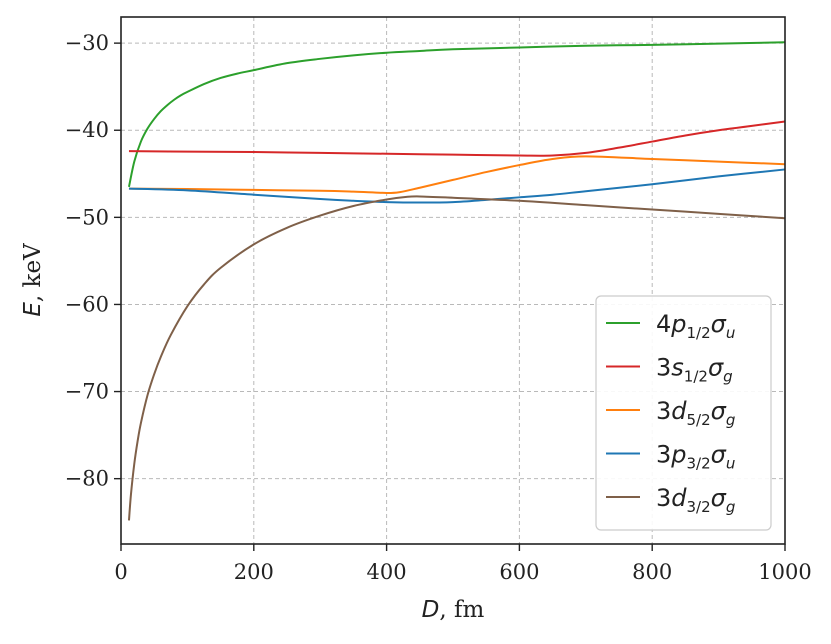 The height and width of the screenshot is (644, 831). What do you see at coordinates (461, 610) in the screenshot?
I see `x-axis-unit: , fm` at bounding box center [461, 610].